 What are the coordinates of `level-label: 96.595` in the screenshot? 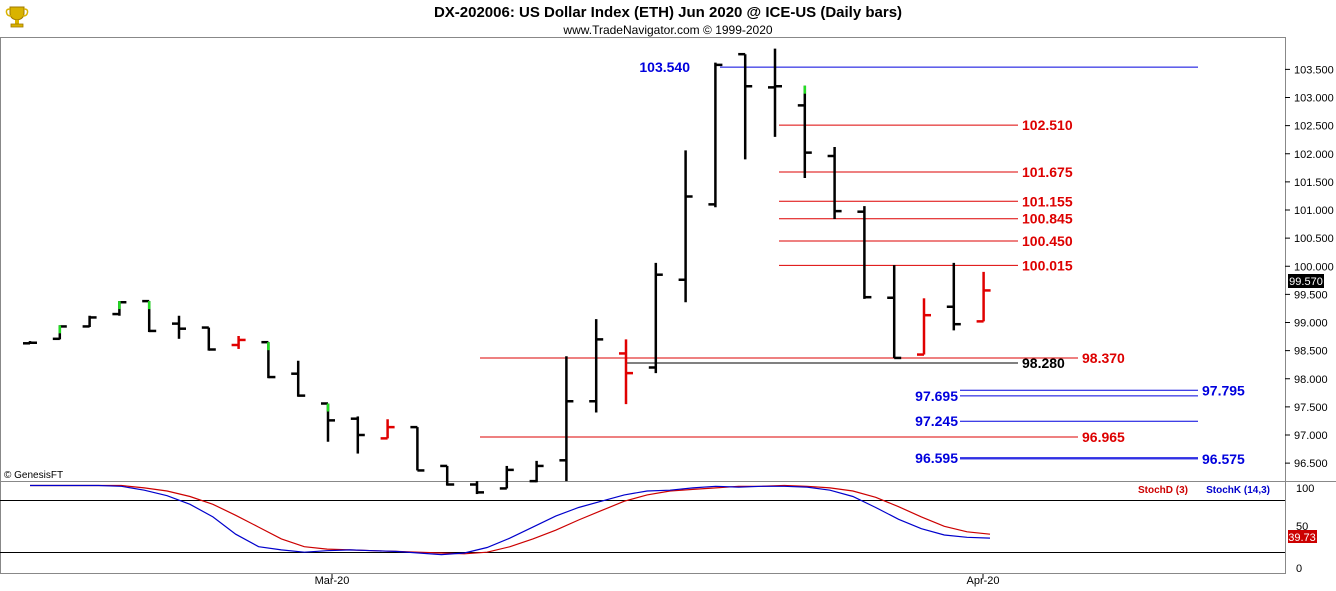 It's located at (936, 458).